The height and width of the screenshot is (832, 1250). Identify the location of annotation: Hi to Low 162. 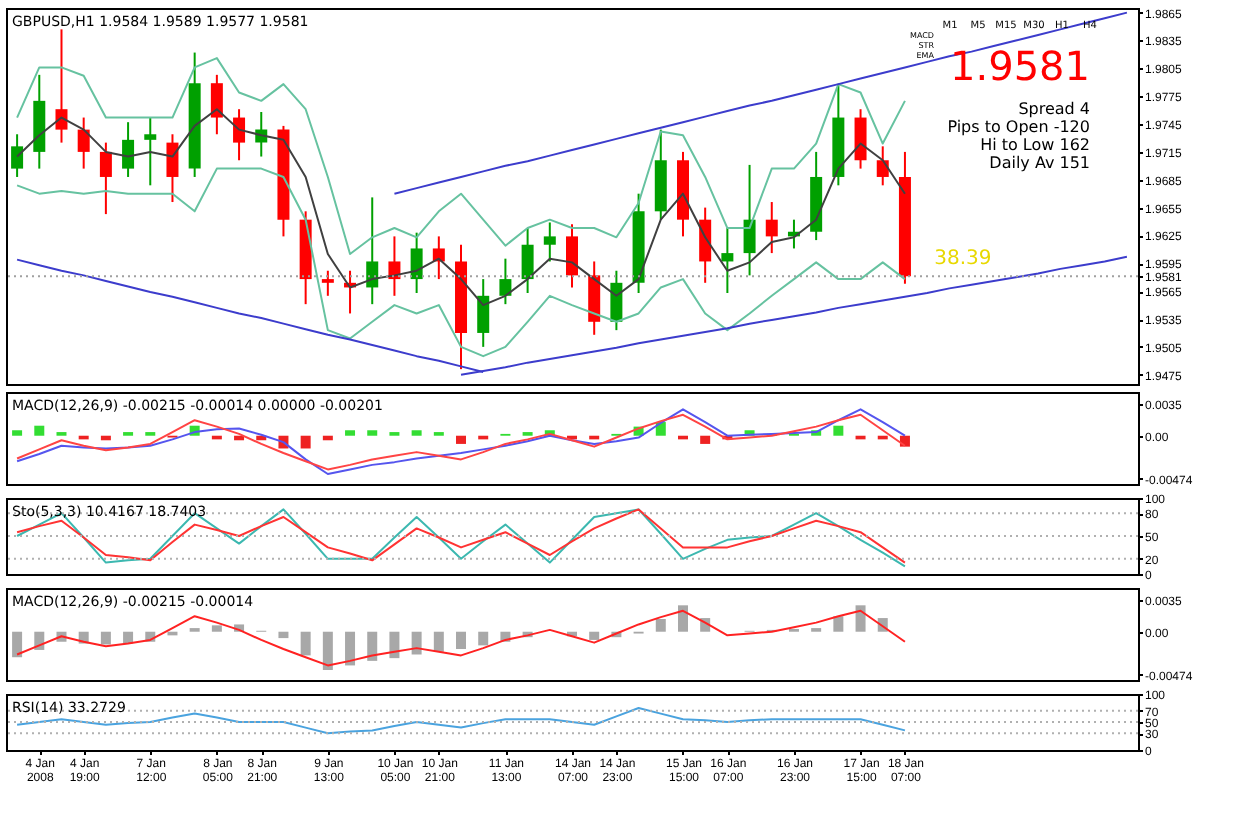
(1035, 145).